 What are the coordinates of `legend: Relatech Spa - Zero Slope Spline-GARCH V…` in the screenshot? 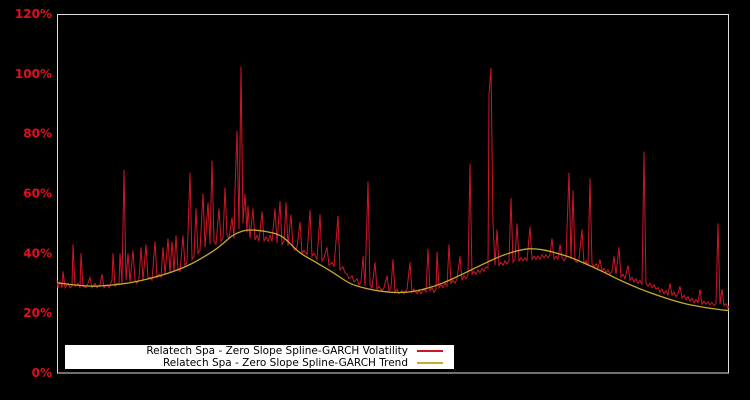 It's located at (259, 357).